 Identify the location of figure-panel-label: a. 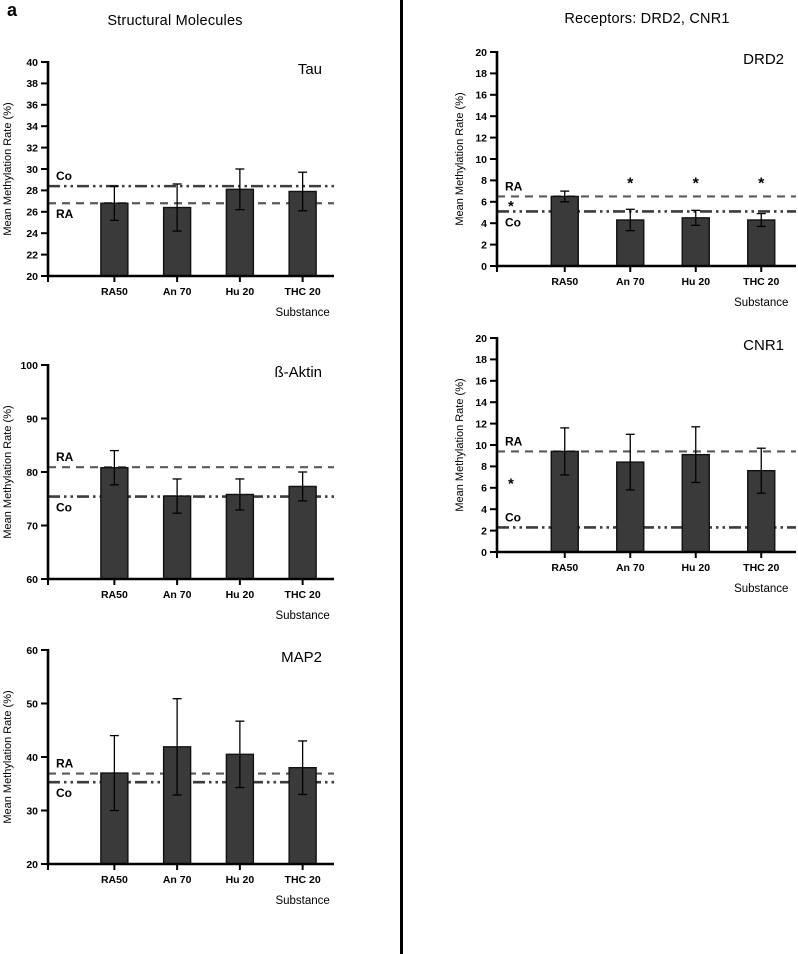
(12, 10).